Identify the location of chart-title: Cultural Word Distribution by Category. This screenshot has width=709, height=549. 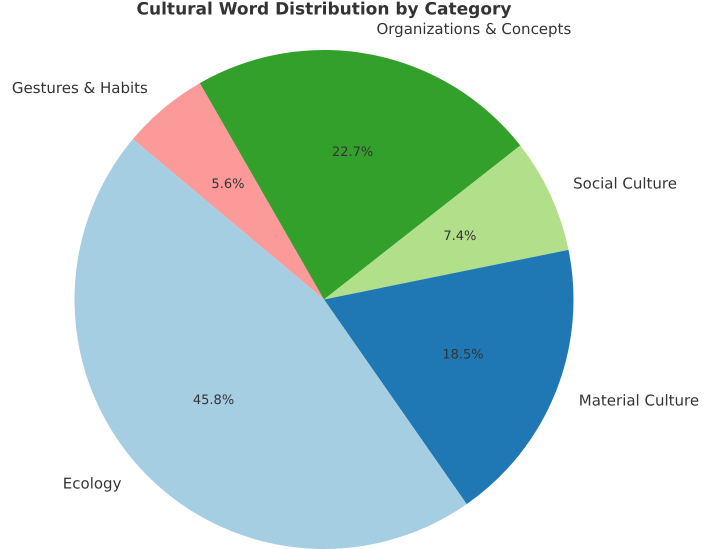
(324, 10).